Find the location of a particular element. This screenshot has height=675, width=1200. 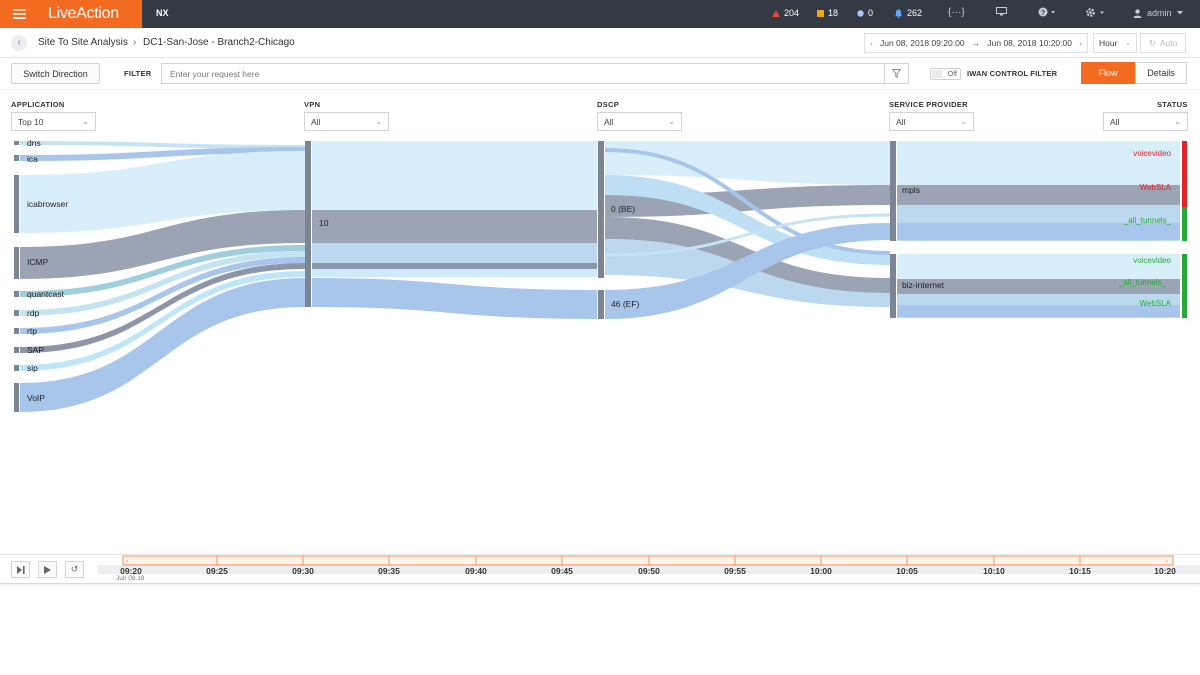

tab-flow: Flow is located at coordinates (1108, 73).